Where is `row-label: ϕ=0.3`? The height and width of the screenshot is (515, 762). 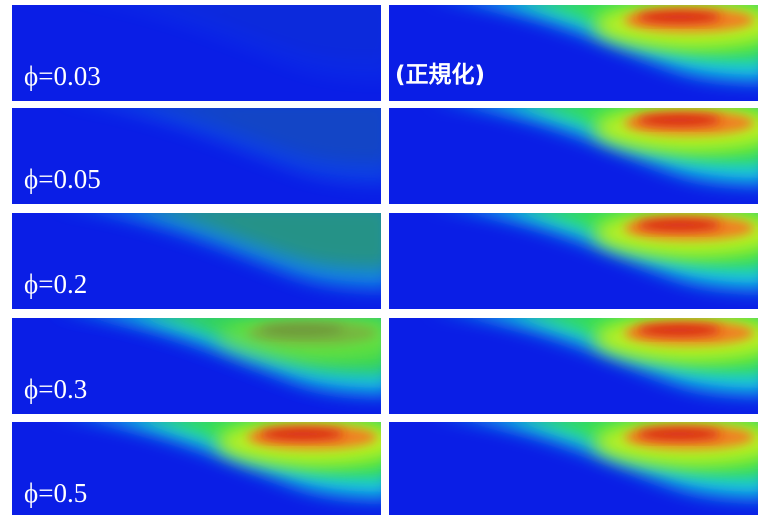 row-label: ϕ=0.3 is located at coordinates (55, 389).